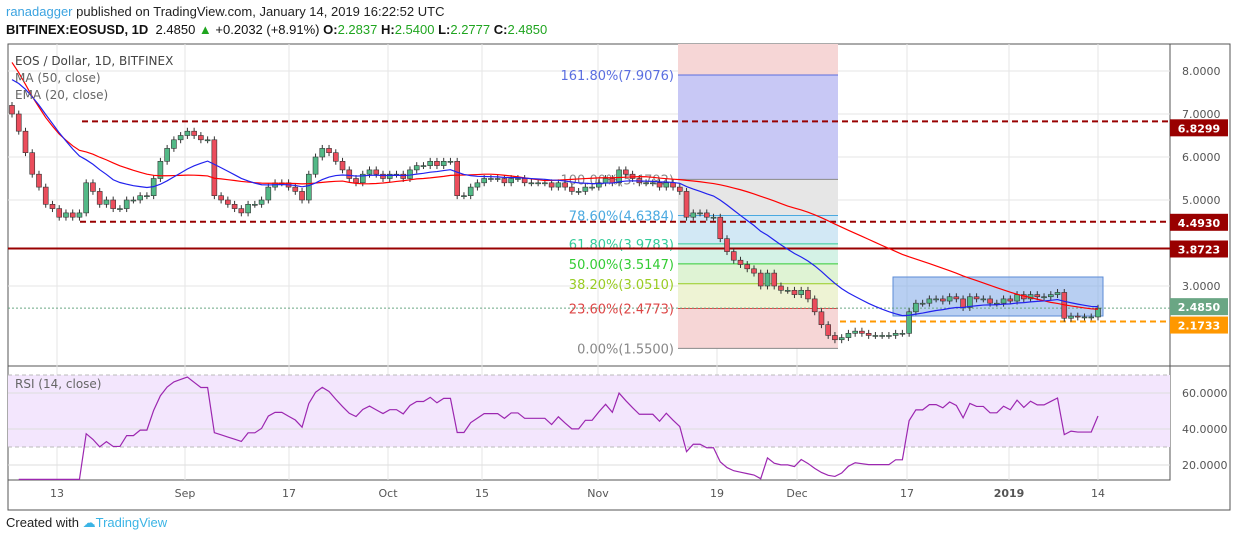 The width and height of the screenshot is (1234, 541). I want to click on price-label: 2.4850, so click(1199, 307).